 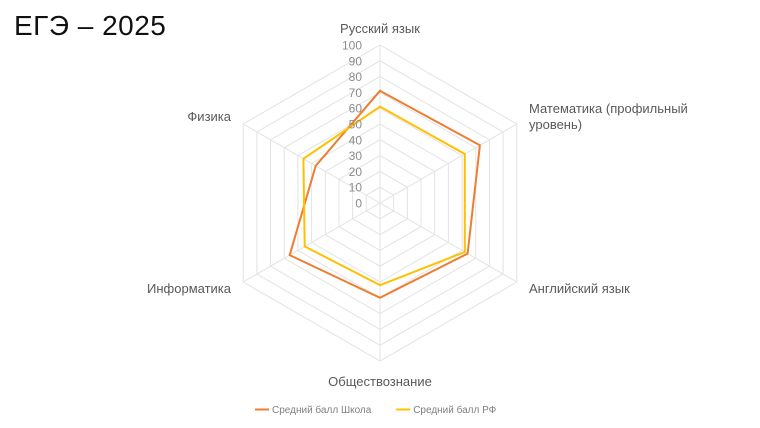 What do you see at coordinates (555, 124) in the screenshot?
I see `axis-label-line: уровень)` at bounding box center [555, 124].